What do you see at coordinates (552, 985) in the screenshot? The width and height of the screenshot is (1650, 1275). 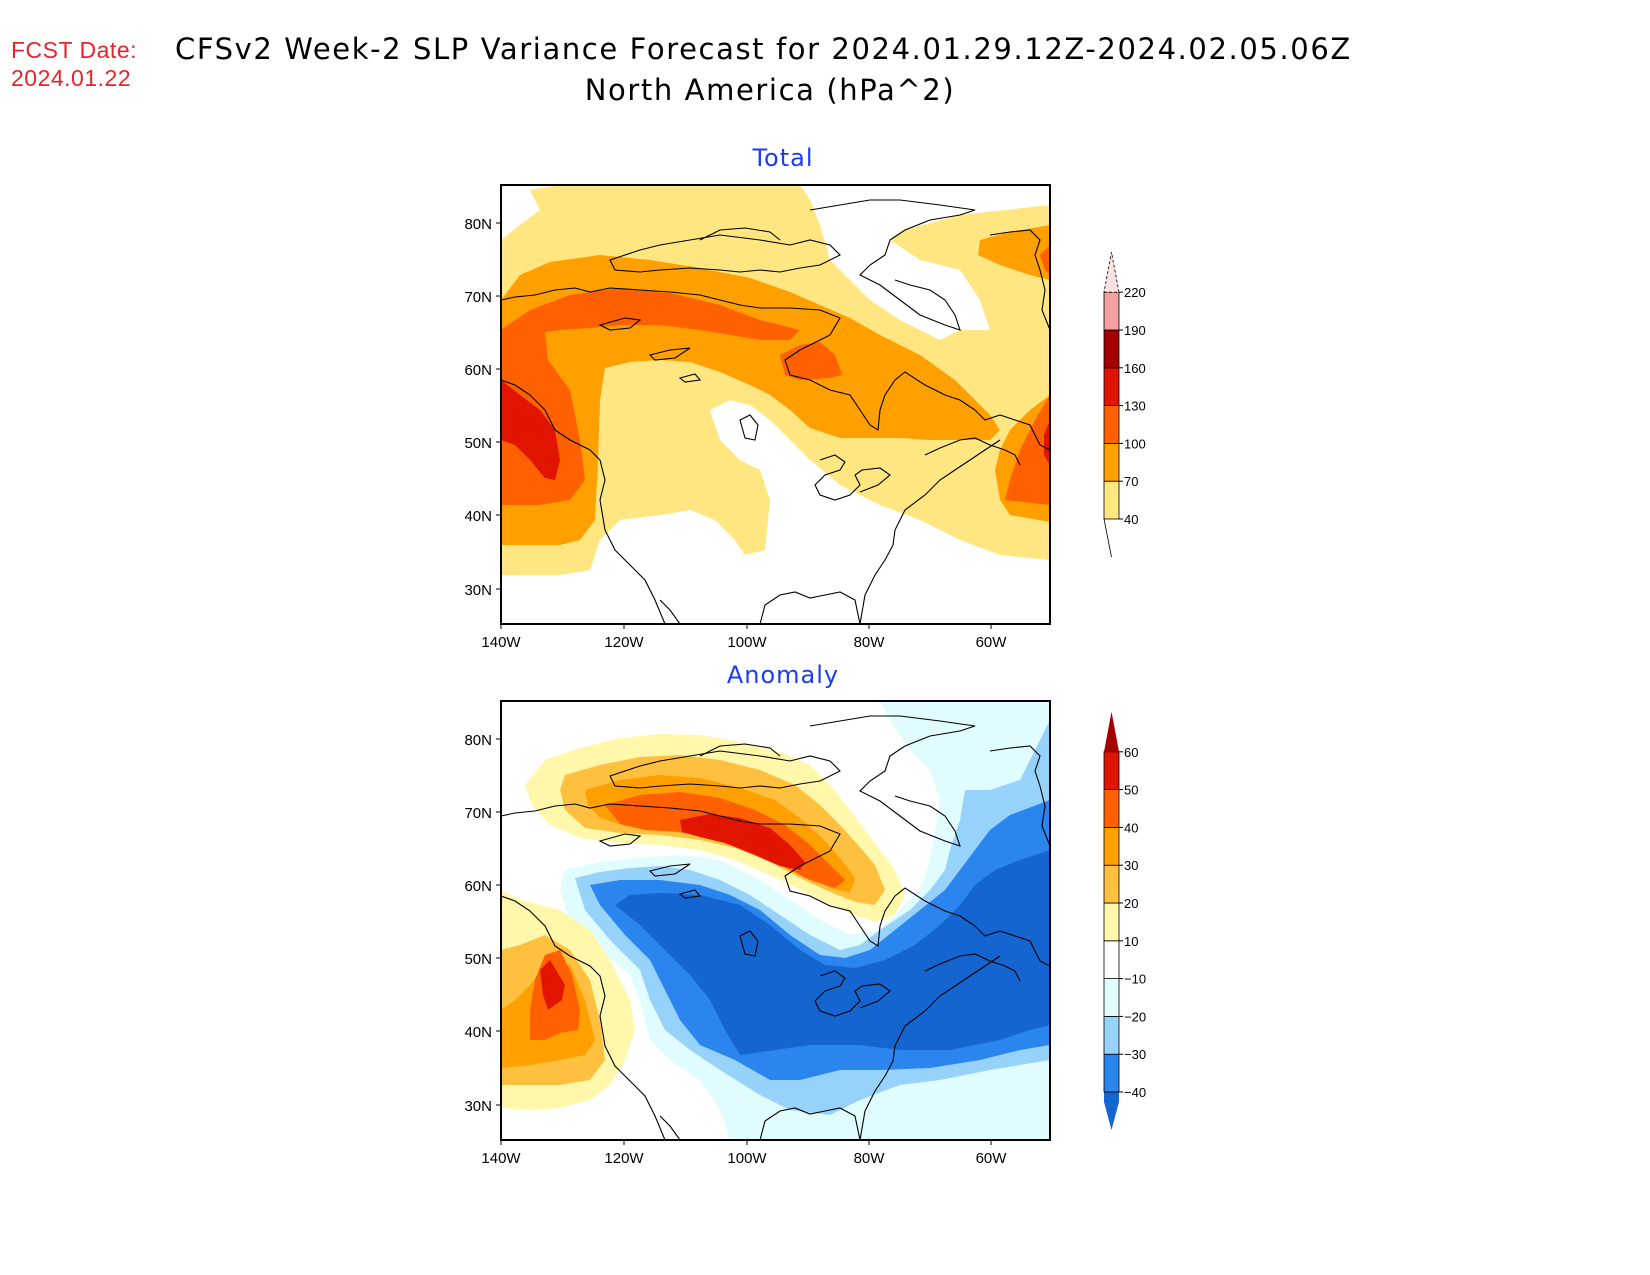 I see `anomaly-contour-pos50-pacific` at bounding box center [552, 985].